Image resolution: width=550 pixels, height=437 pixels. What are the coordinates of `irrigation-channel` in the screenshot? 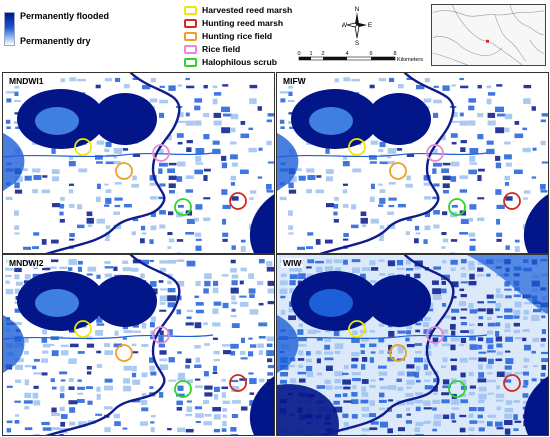 It's located at (382, 155).